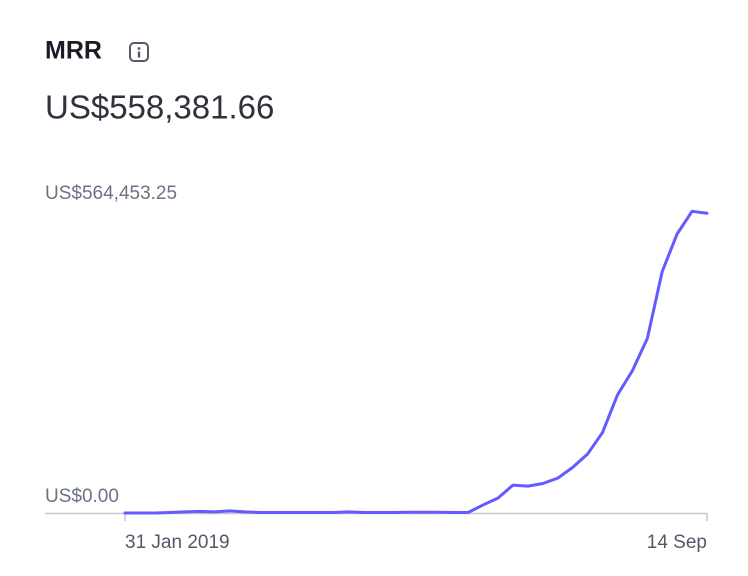 This screenshot has width=748, height=576. I want to click on info-icon-dot, so click(139, 48).